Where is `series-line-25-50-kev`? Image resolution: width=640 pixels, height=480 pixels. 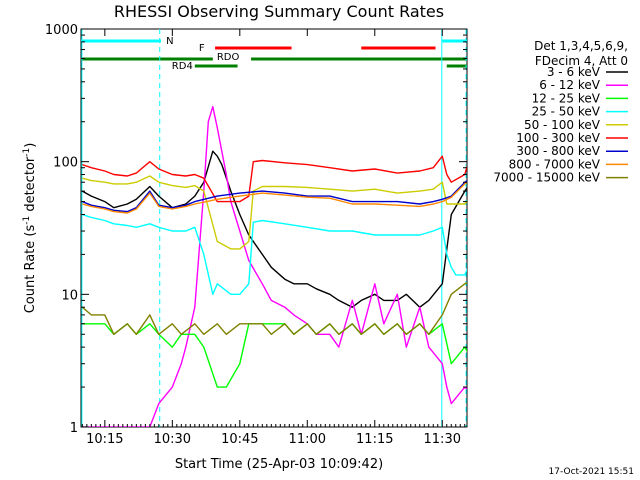
series-line-25-50-kev is located at coordinates (274, 254).